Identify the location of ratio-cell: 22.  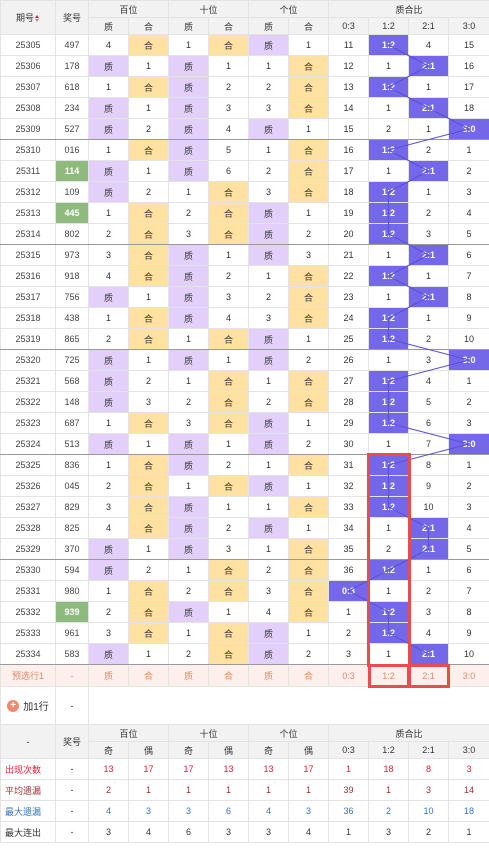
(349, 276).